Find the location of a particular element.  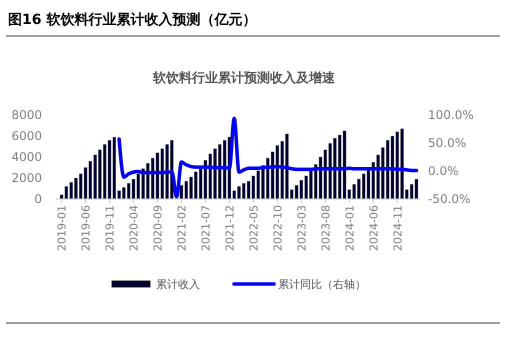

legend-label: 累计收入 is located at coordinates (178, 284).